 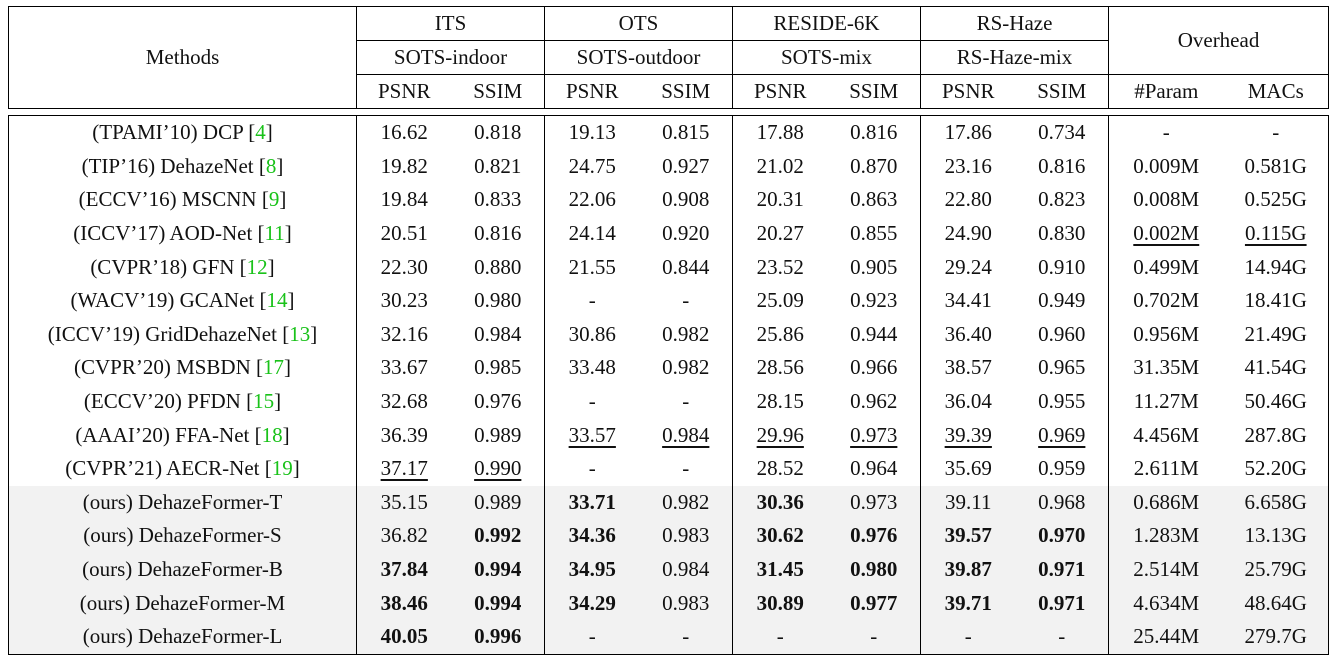 What do you see at coordinates (210, 367) in the screenshot?
I see `method-name: MSBDN` at bounding box center [210, 367].